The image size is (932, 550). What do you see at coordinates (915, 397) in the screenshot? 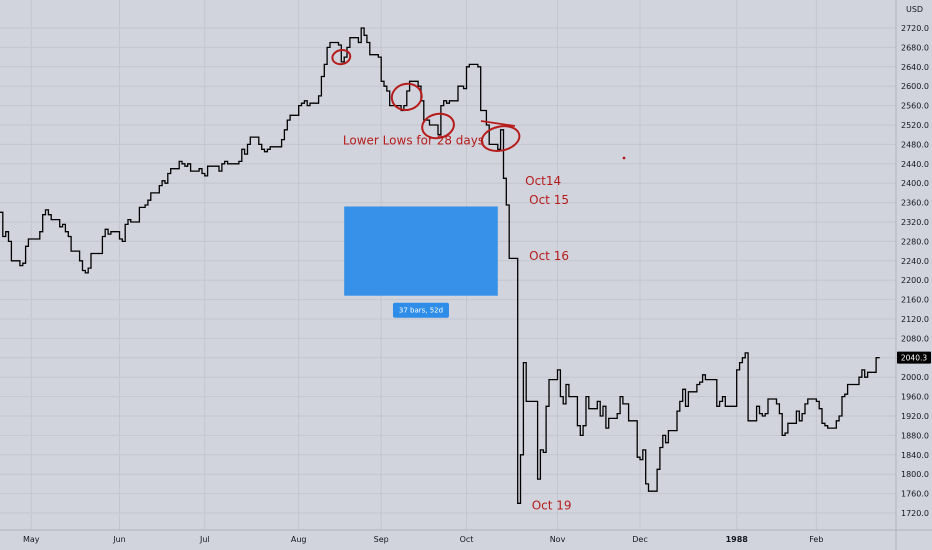
I see `y-tick-label: 1960.0` at bounding box center [915, 397].